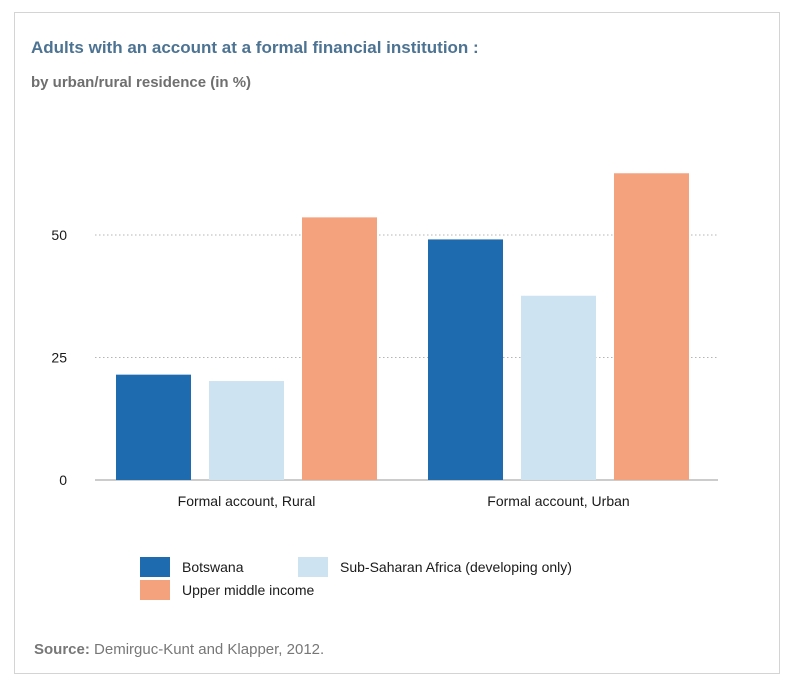 The width and height of the screenshot is (800, 692). I want to click on bar-sub-saharan-africa-developing-only-formal-account-urban, so click(558, 387).